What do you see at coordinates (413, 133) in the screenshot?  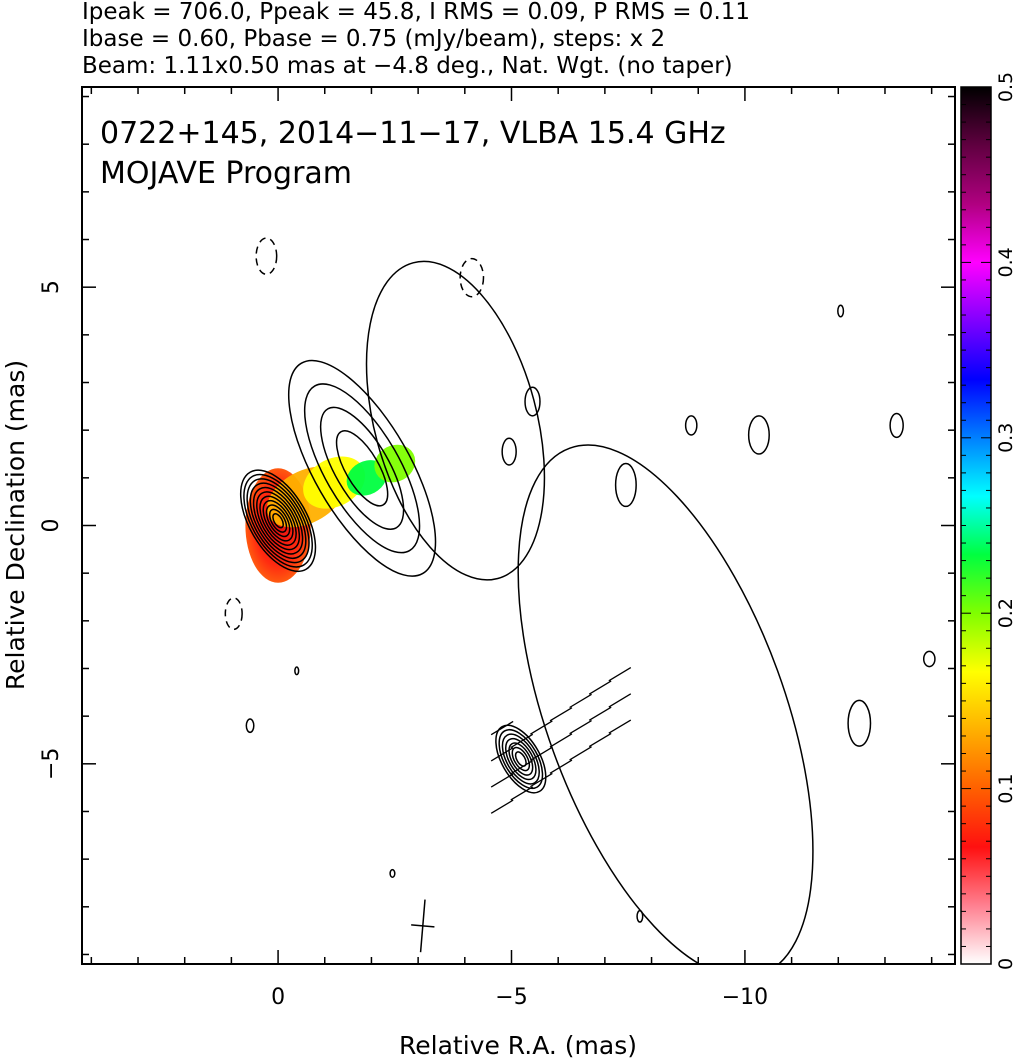 I see `chart-title: 0722+145, 2014−11−17, VLBA 15.4 GHz` at bounding box center [413, 133].